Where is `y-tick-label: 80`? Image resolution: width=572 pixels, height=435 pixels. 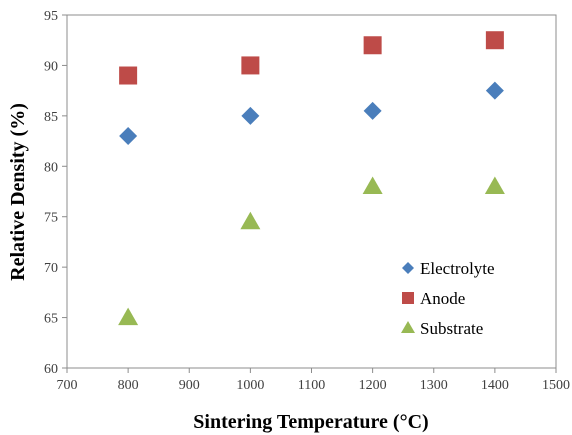 y-tick-label: 80 is located at coordinates (51, 167).